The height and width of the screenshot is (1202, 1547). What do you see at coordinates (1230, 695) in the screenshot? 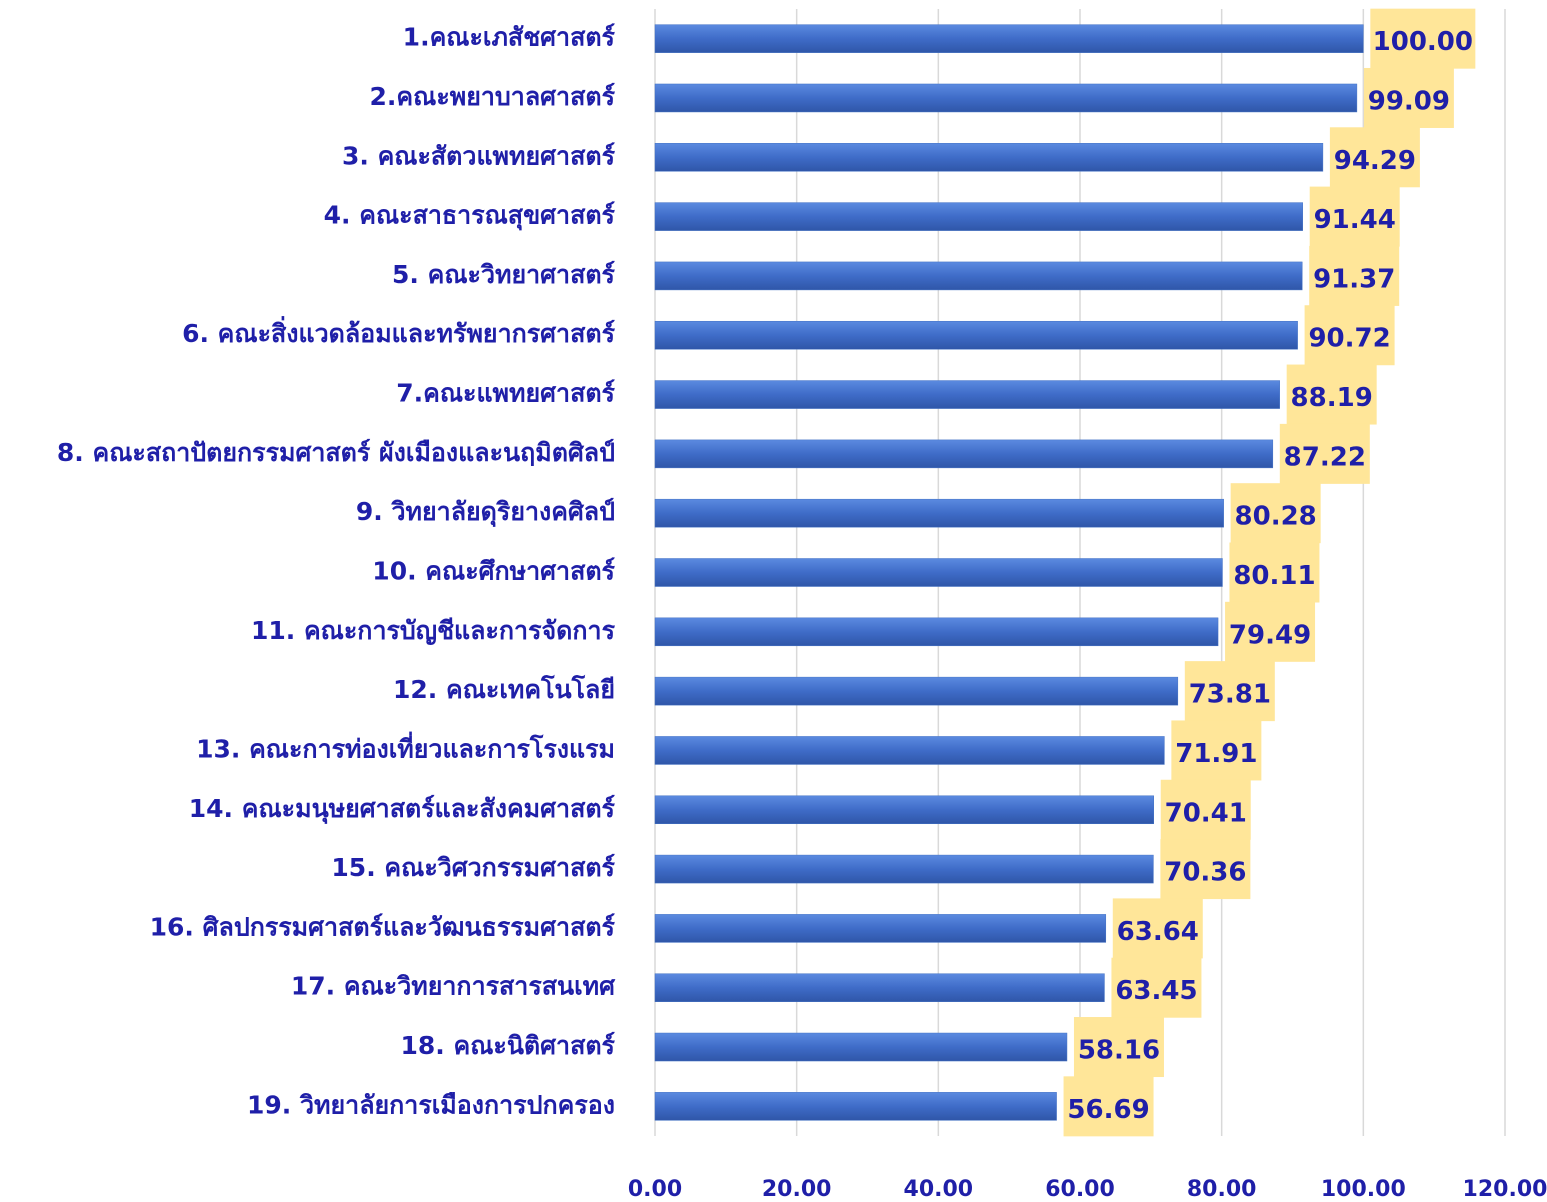
I see `data-label: 73.81` at bounding box center [1230, 695].